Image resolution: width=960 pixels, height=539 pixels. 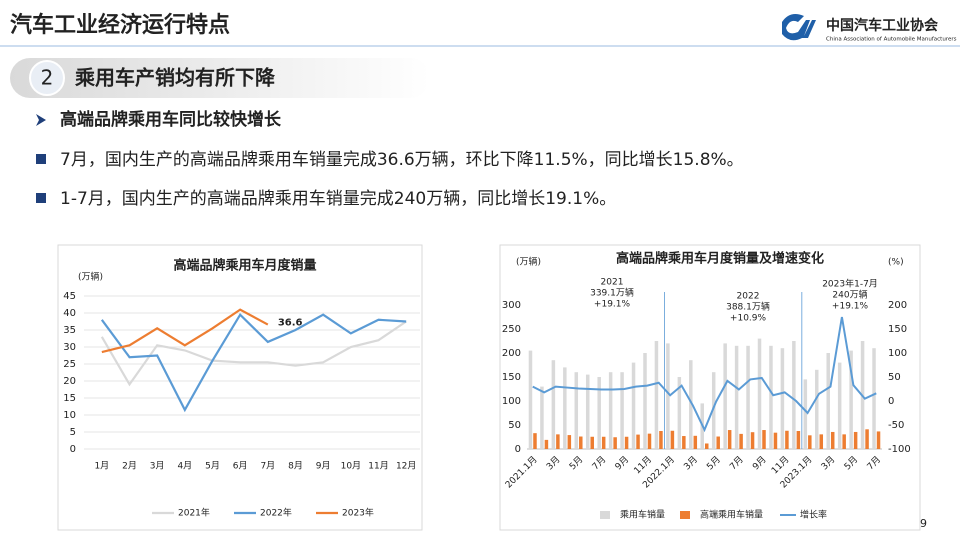 What do you see at coordinates (276, 513) in the screenshot?
I see `legend-label: 2022年` at bounding box center [276, 513].